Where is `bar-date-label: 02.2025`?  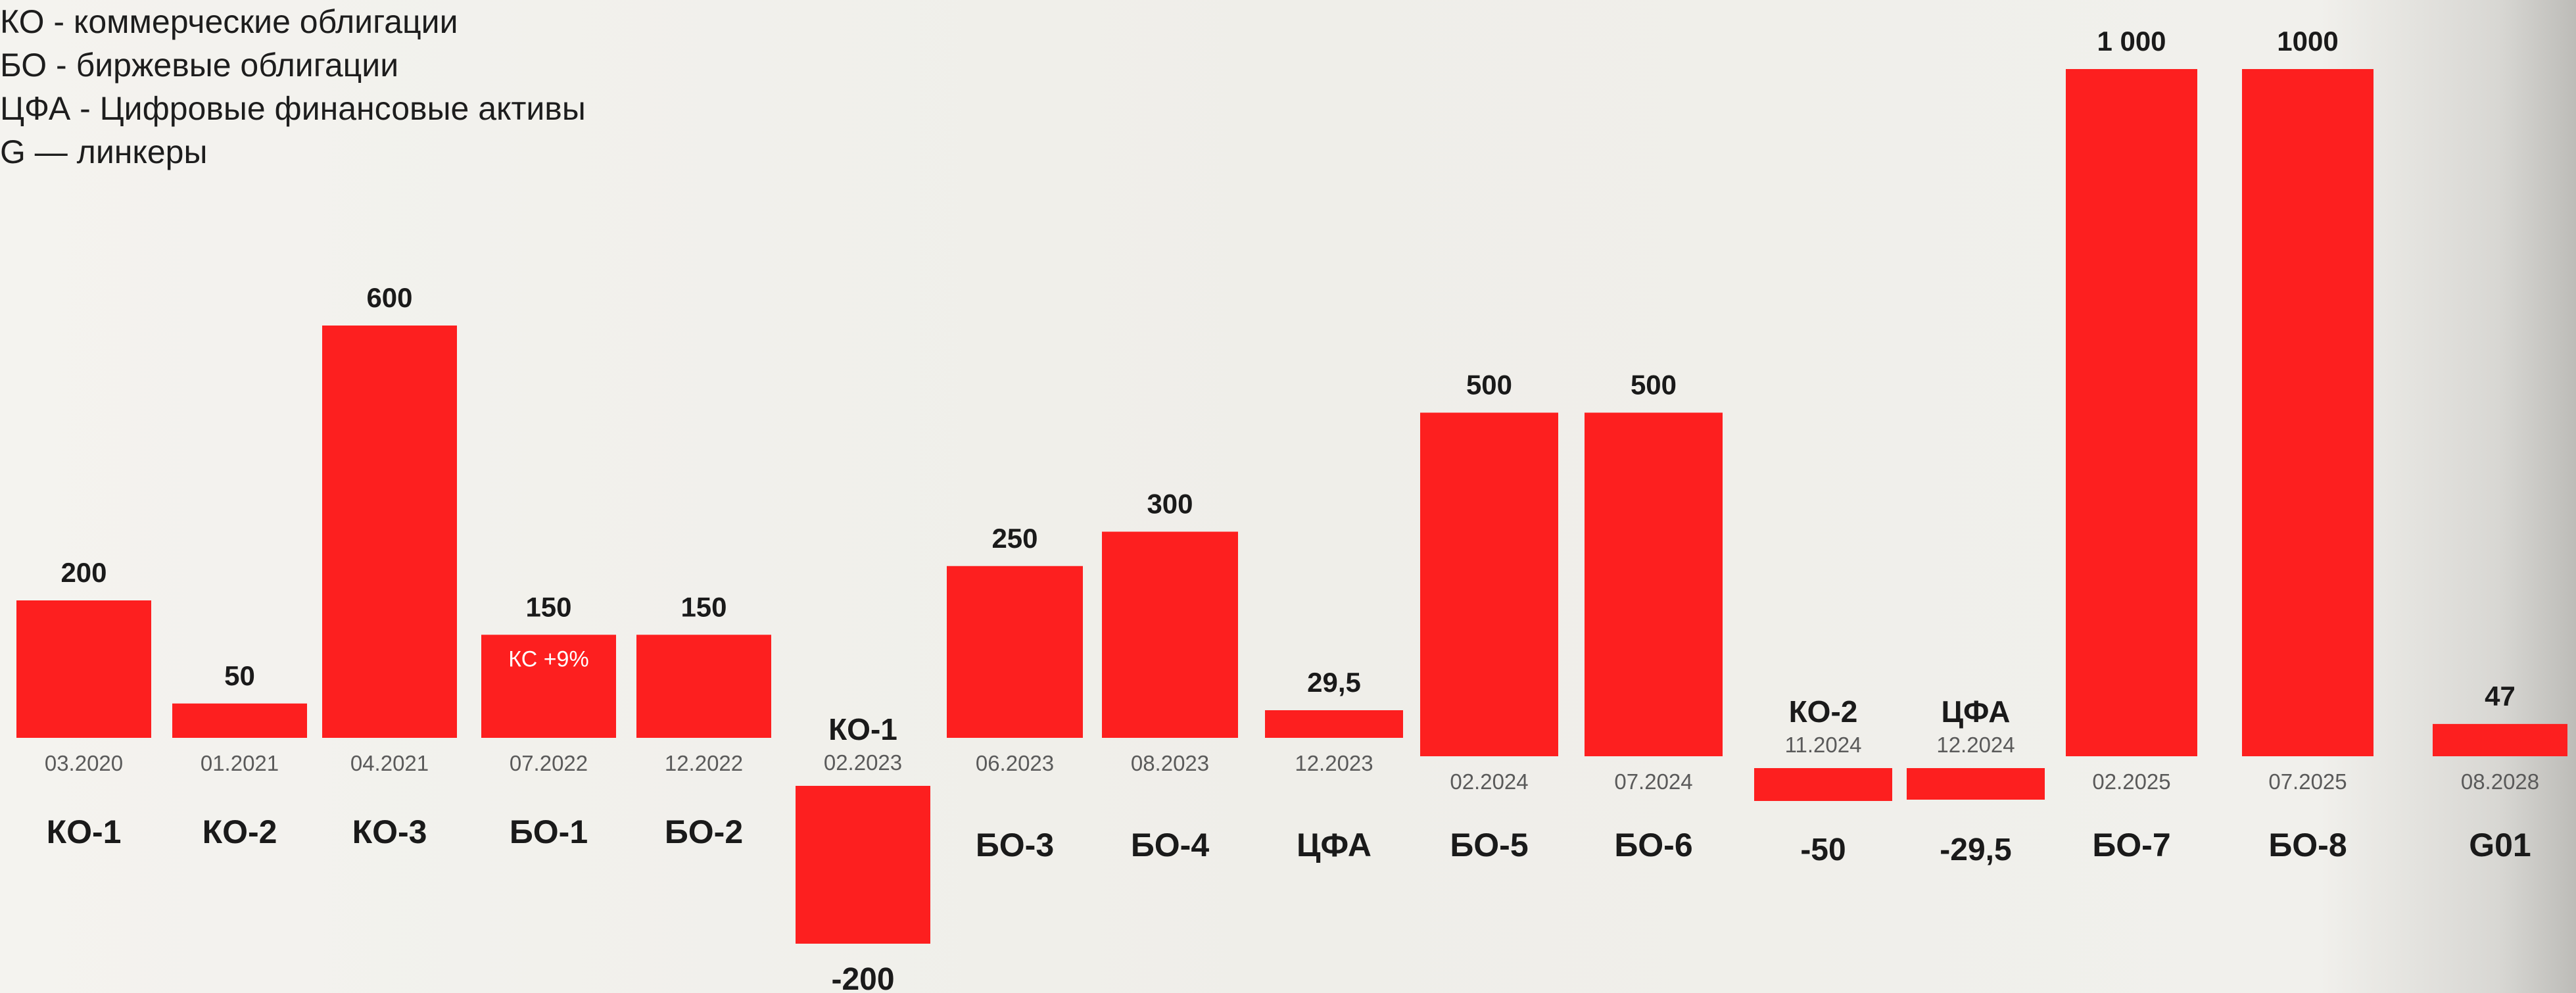 bar-date-label: 02.2025 is located at coordinates (2131, 781).